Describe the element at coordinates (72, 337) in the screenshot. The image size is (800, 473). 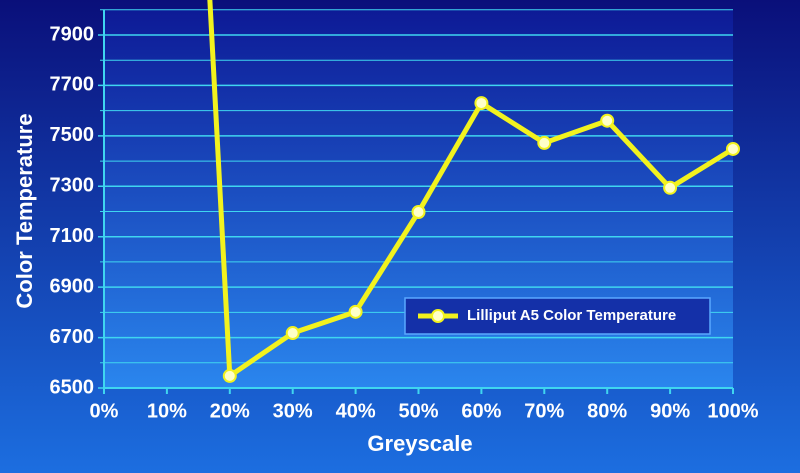
I see `y-tick-label: 6700` at that location.